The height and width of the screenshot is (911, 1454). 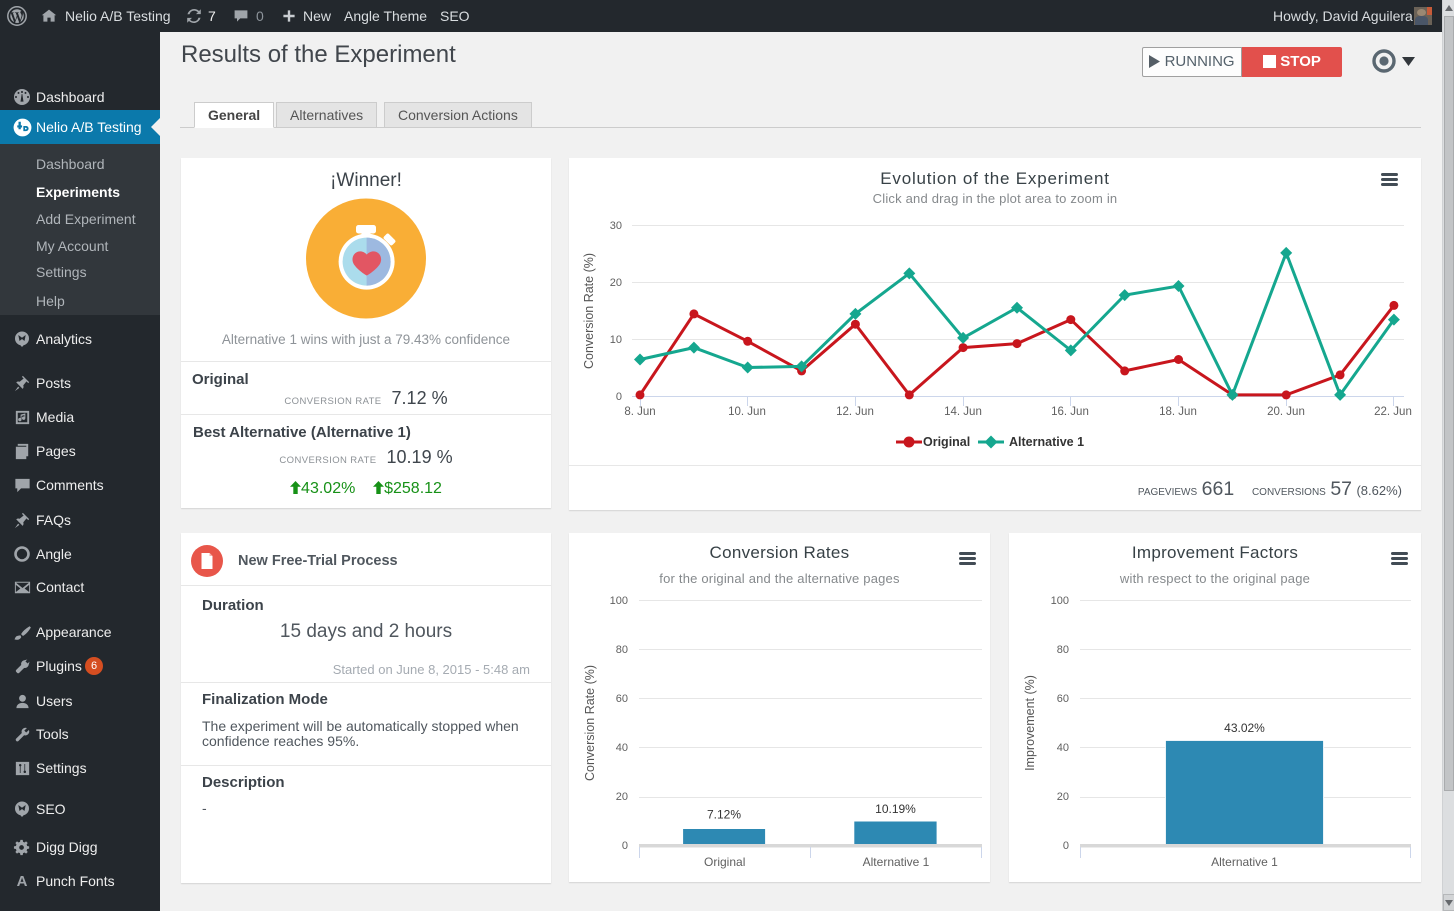 I want to click on svg-text: 20. Jun, so click(x=1286, y=412).